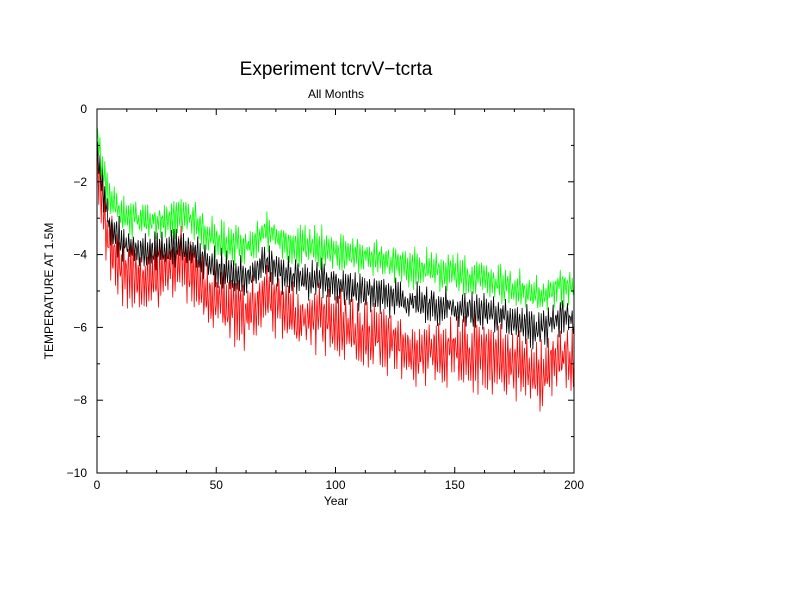 Image resolution: width=800 pixels, height=600 pixels. I want to click on y-tick-label: −10, so click(77, 473).